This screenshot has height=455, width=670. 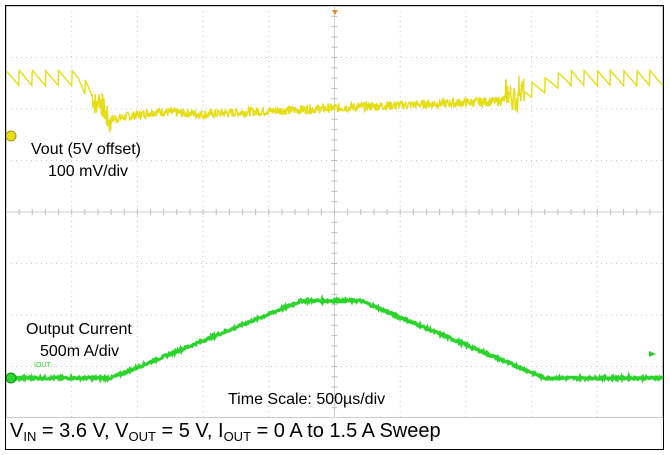 What do you see at coordinates (652, 354) in the screenshot?
I see `ch2-offset-arrow` at bounding box center [652, 354].